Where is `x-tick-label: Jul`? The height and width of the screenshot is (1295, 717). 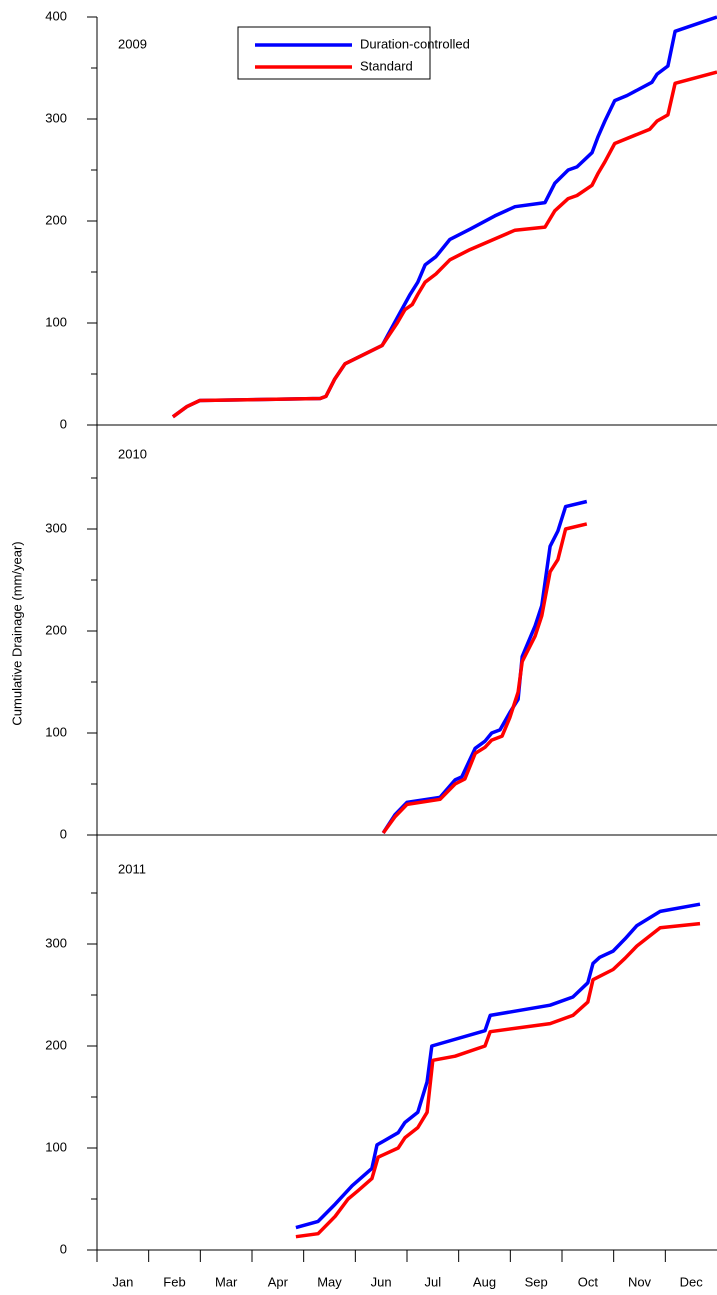 x-tick-label: Jul is located at coordinates (433, 1281).